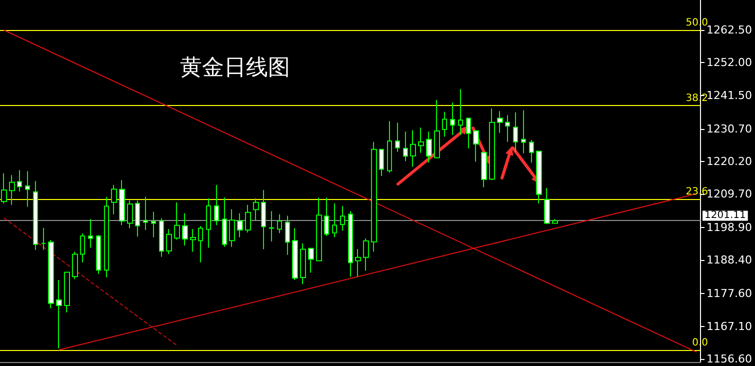 The height and width of the screenshot is (366, 755). I want to click on y-tick-label: 1188.40, so click(729, 260).